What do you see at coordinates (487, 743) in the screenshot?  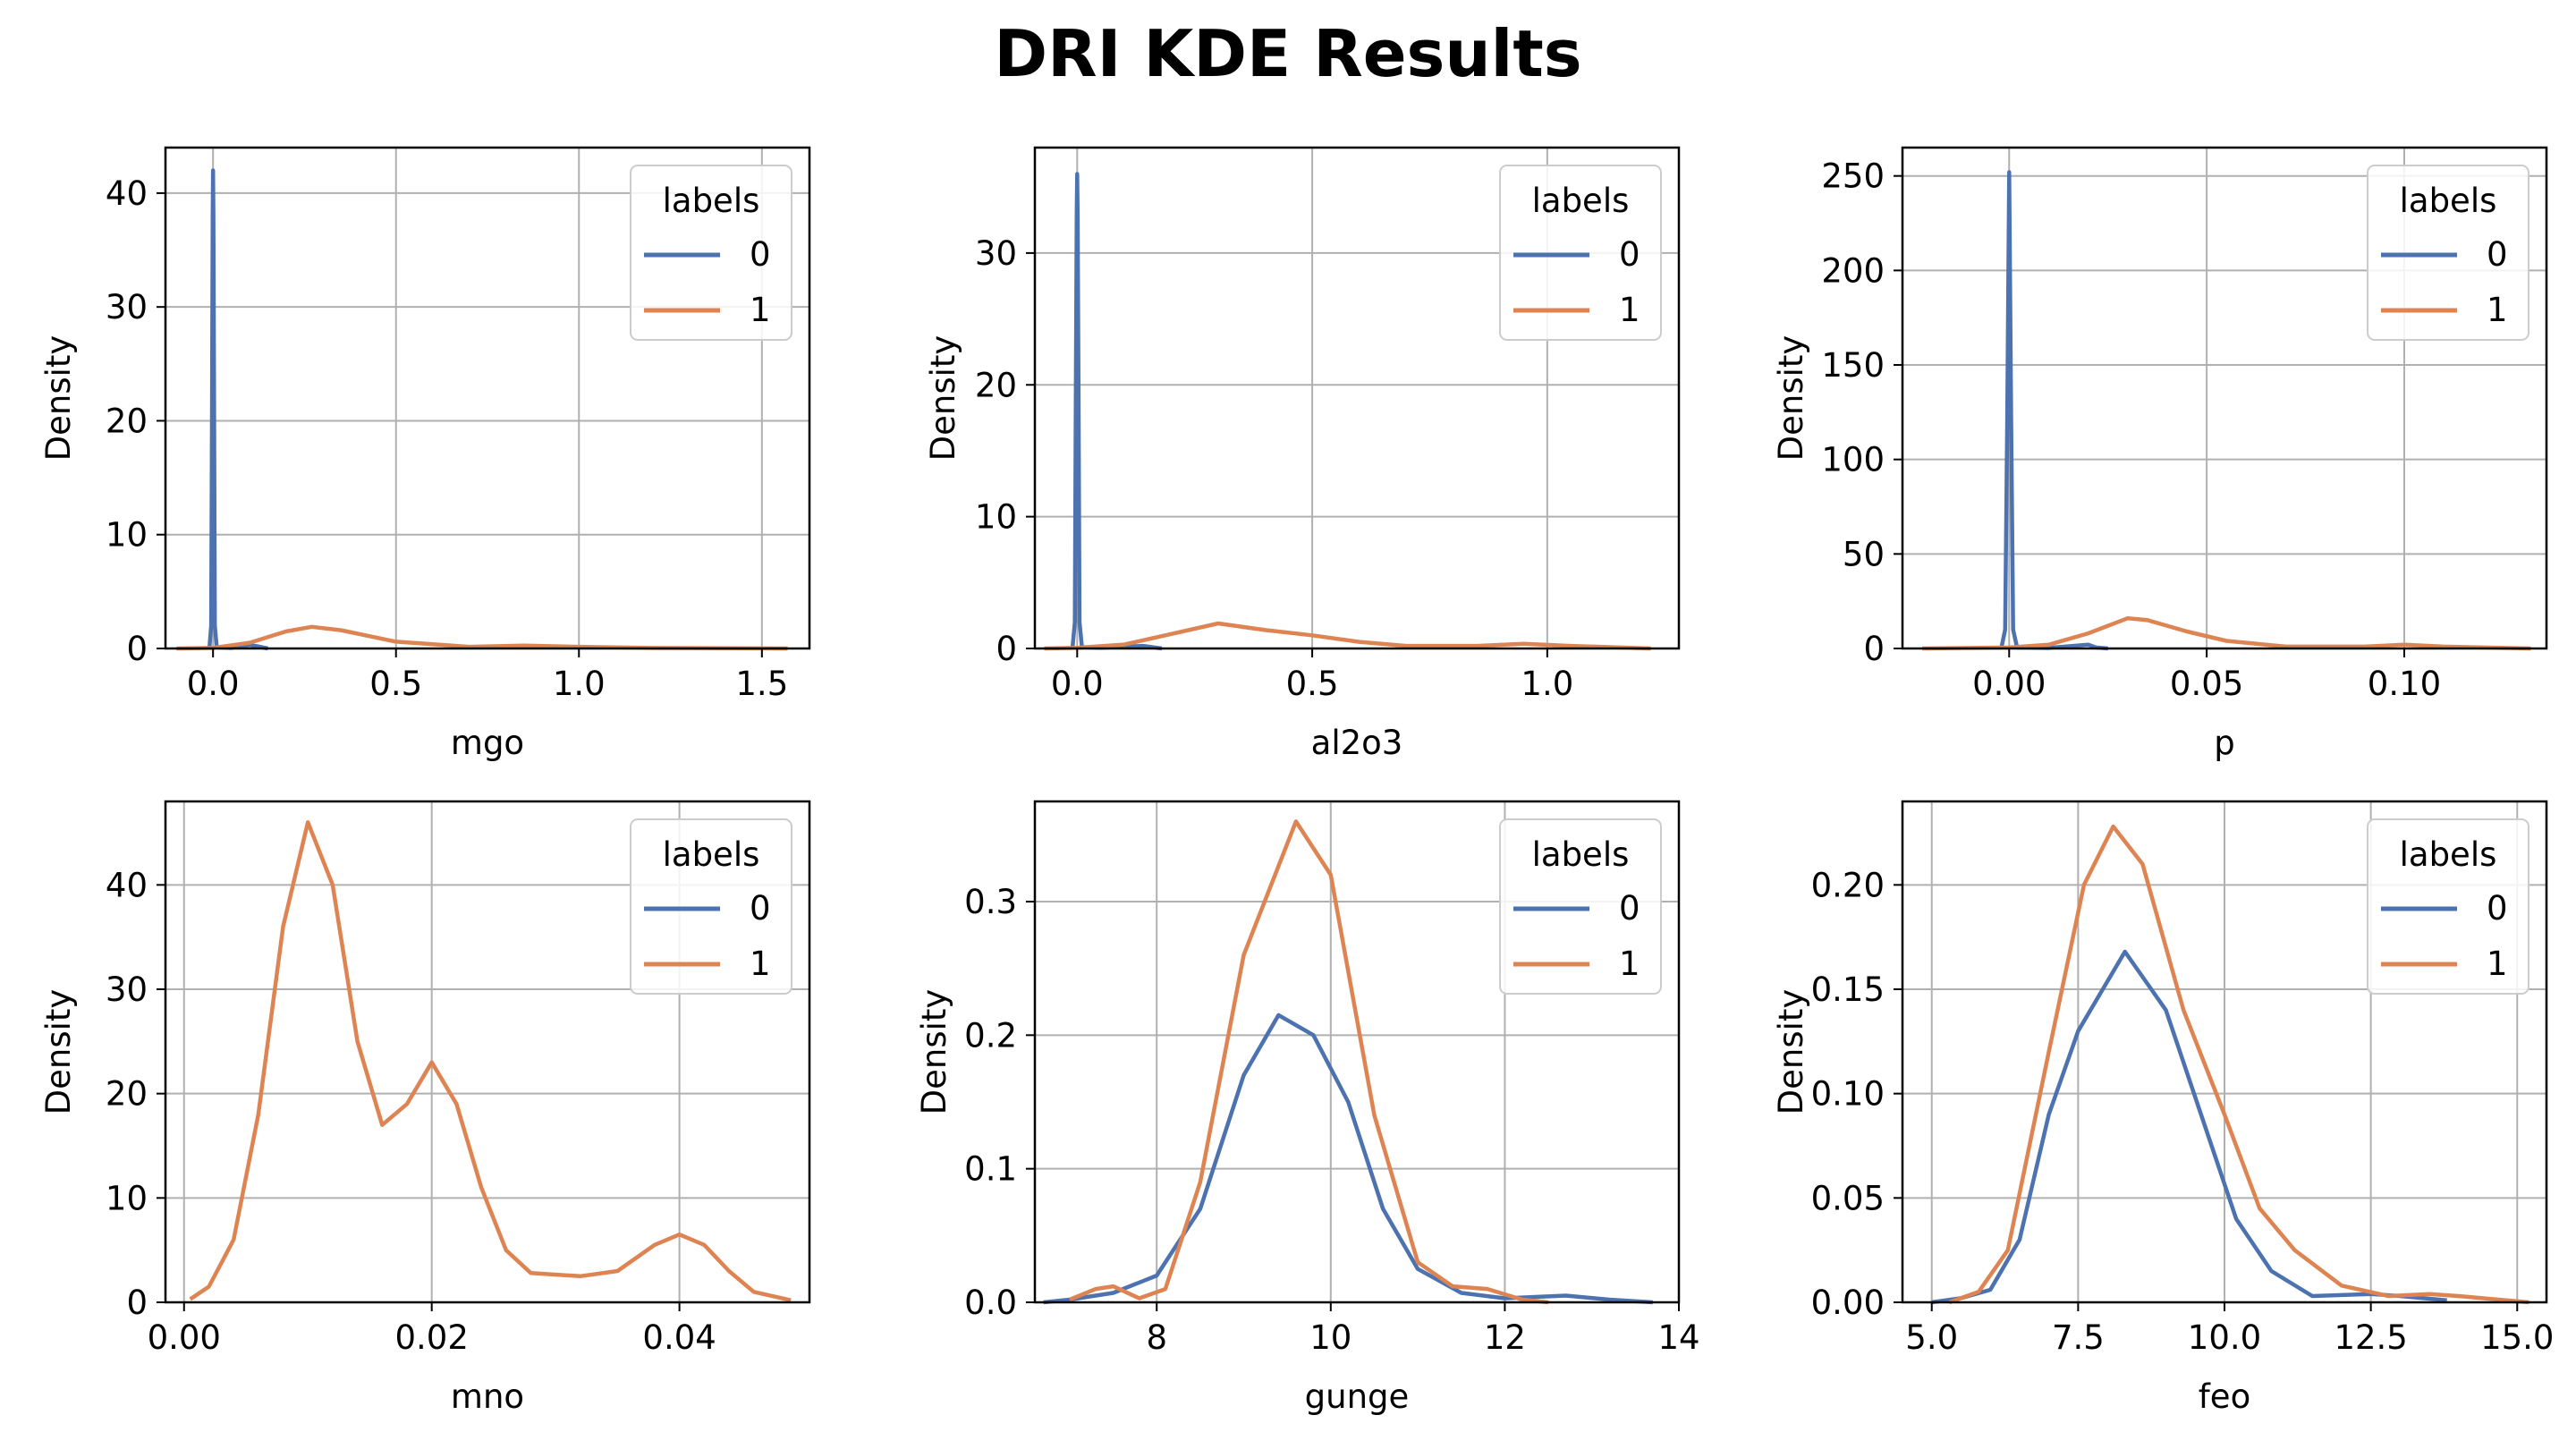 I see `x-axis-label: mgo` at bounding box center [487, 743].